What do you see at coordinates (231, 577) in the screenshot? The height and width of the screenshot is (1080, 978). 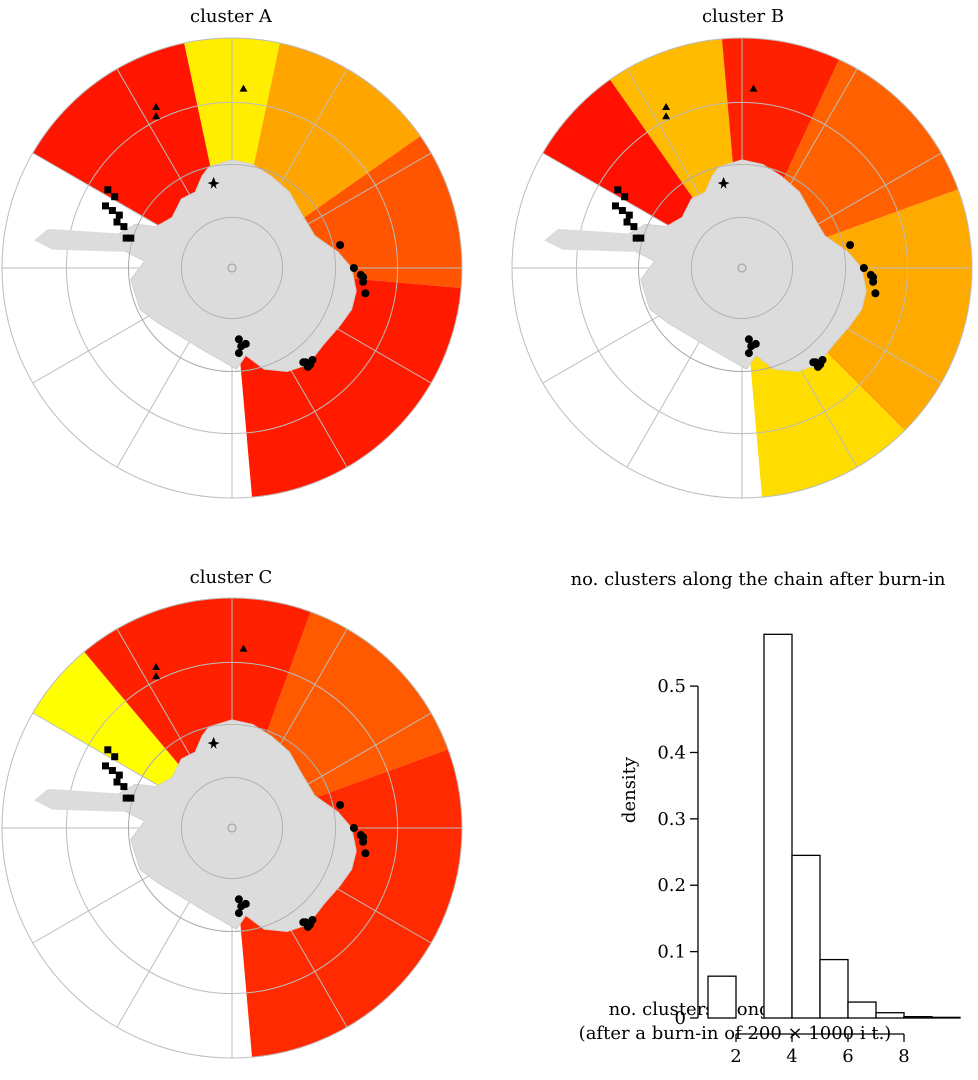 I see `panel-title-cluster-c: cluster C` at bounding box center [231, 577].